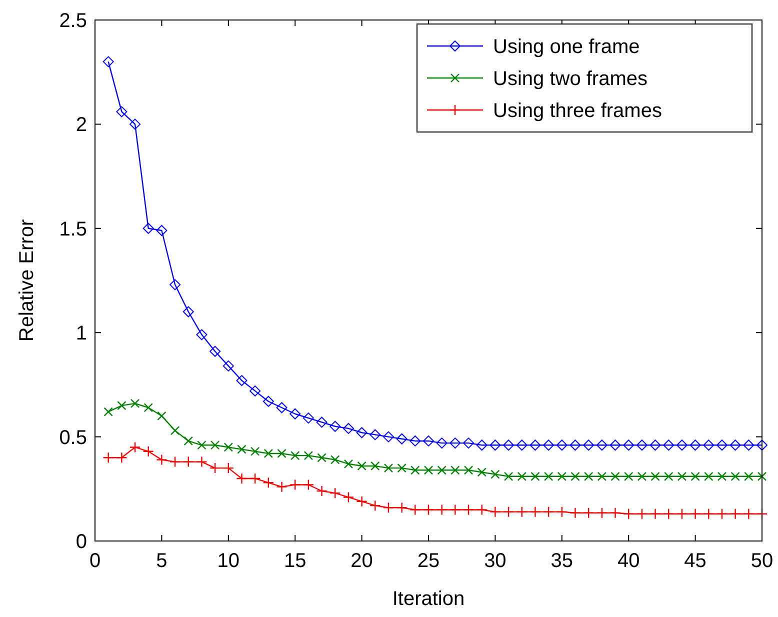 This screenshot has height=617, width=778. I want to click on x-tick-label: 15, so click(295, 561).